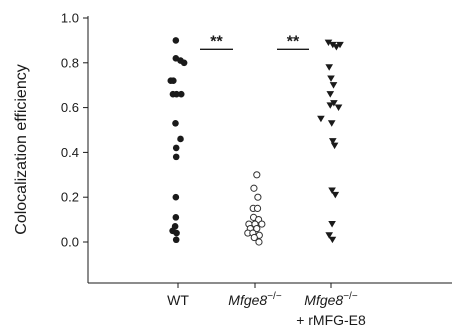 Image resolution: width=457 pixels, height=335 pixels. What do you see at coordinates (70, 242) in the screenshot?
I see `y-tick-label: 0.0` at bounding box center [70, 242].